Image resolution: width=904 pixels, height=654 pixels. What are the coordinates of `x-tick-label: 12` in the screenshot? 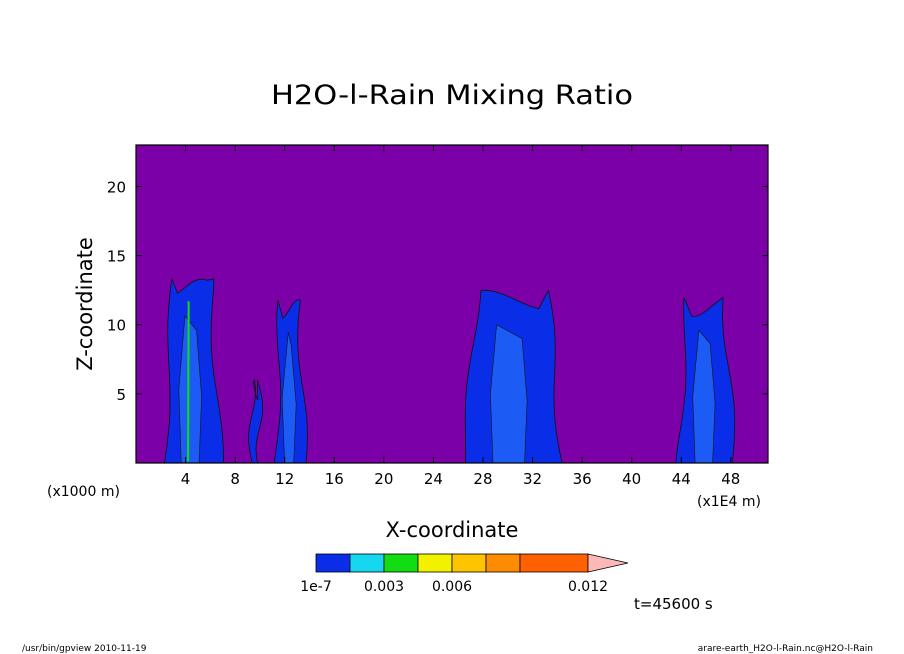 It's located at (284, 479).